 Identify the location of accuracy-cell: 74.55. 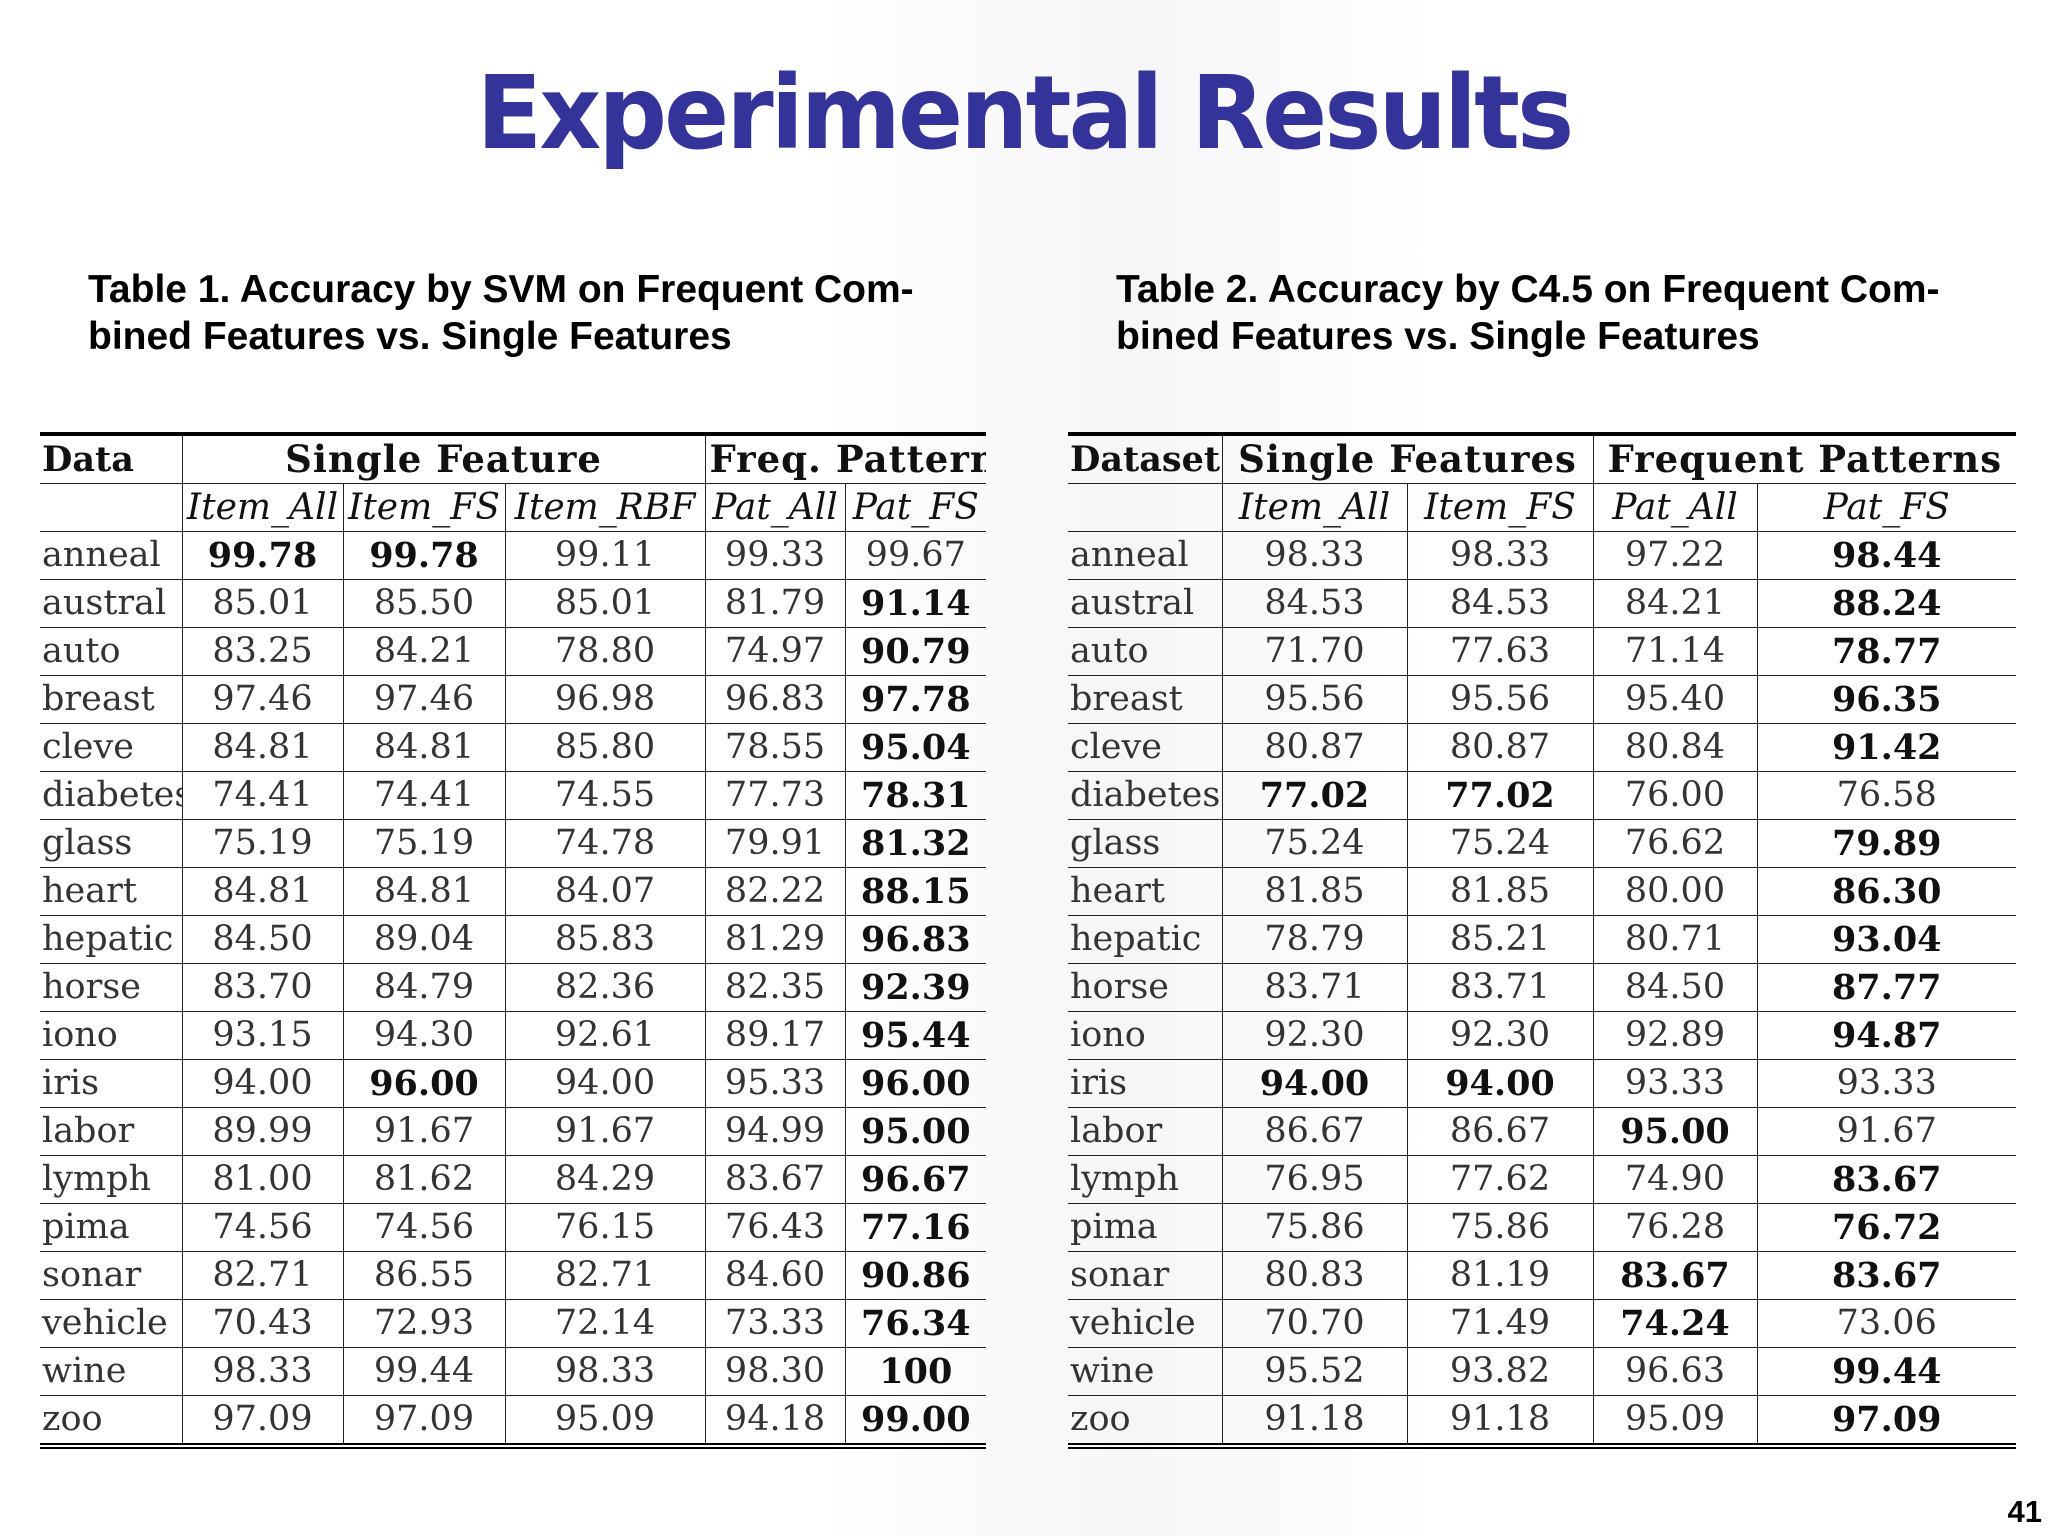
(605, 795).